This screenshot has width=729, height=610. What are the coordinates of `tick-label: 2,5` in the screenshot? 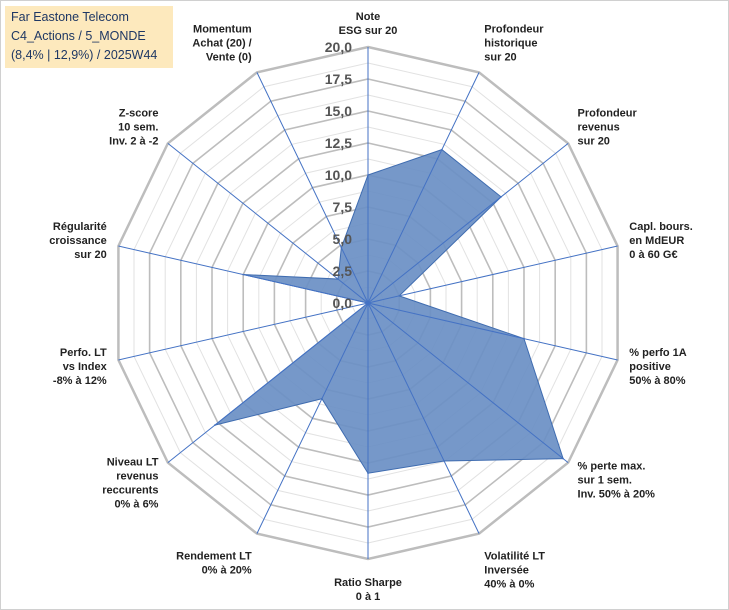 It's located at (343, 271).